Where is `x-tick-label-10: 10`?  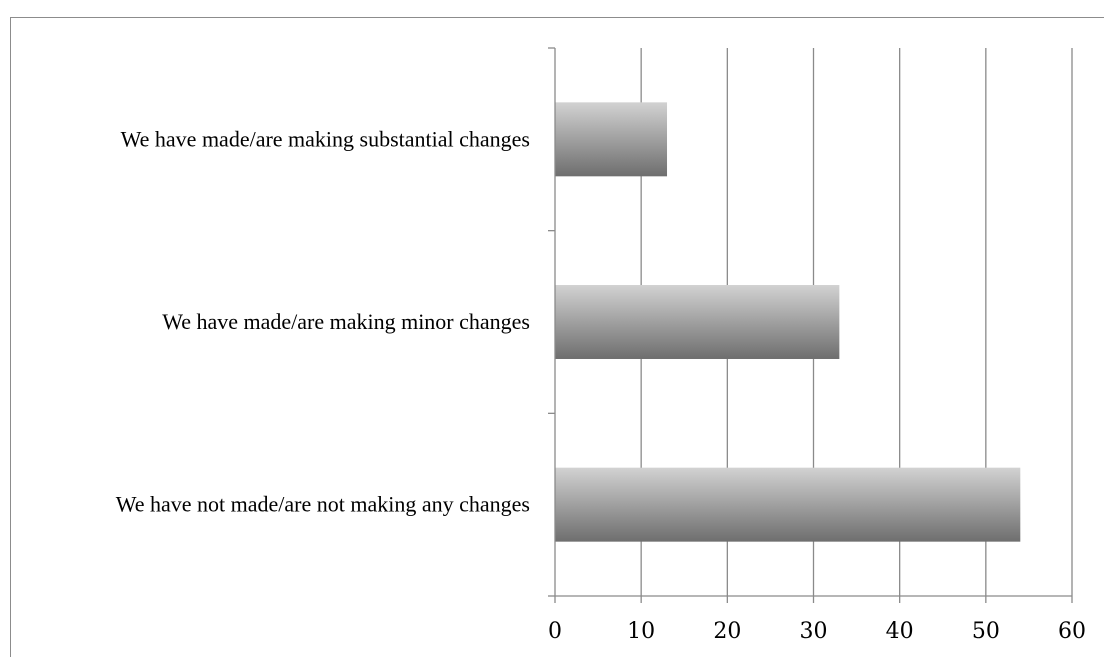
x-tick-label-10: 10 is located at coordinates (641, 631).